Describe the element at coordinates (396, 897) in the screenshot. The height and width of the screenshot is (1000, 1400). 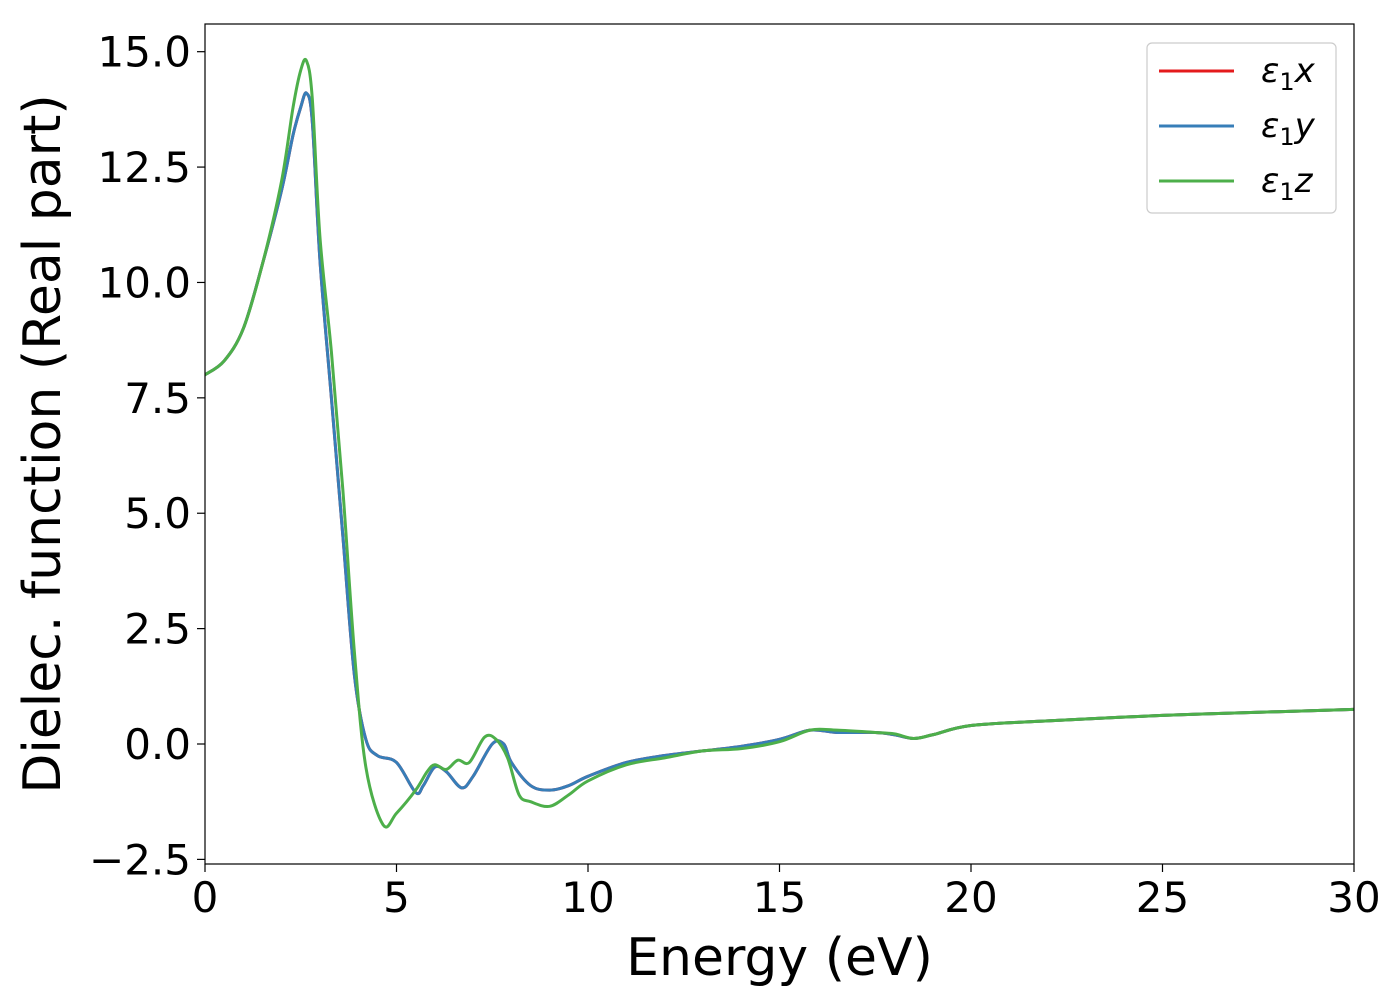
I see `x-tick-label: 5` at that location.